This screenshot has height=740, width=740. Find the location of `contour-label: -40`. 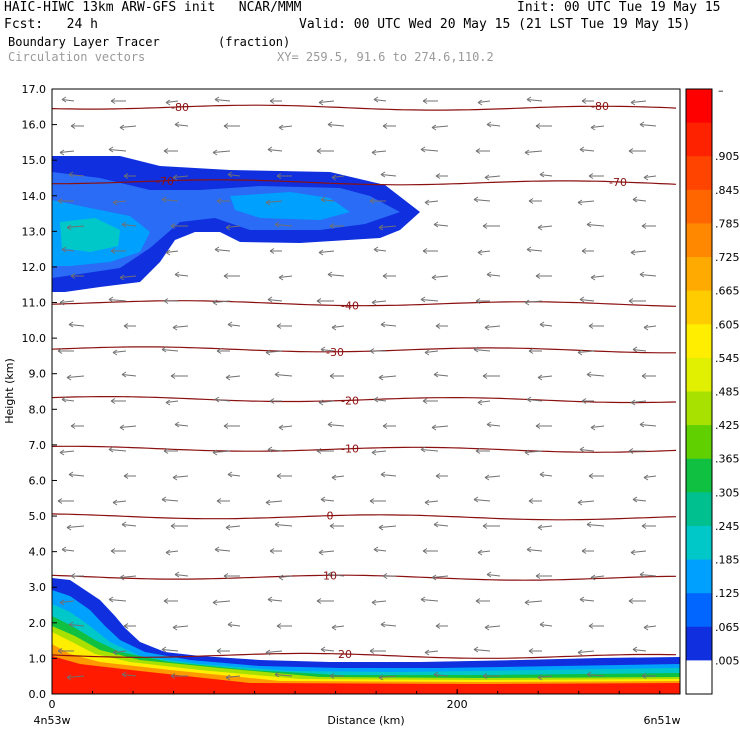

contour-label: -40 is located at coordinates (350, 306).